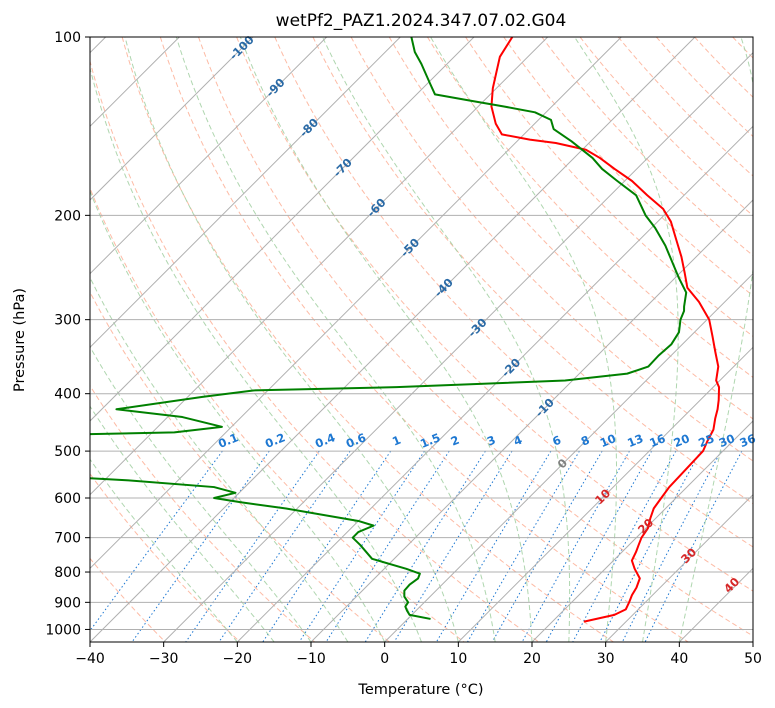 The height and width of the screenshot is (708, 775). I want to click on x-tick-label: −40, so click(90, 659).